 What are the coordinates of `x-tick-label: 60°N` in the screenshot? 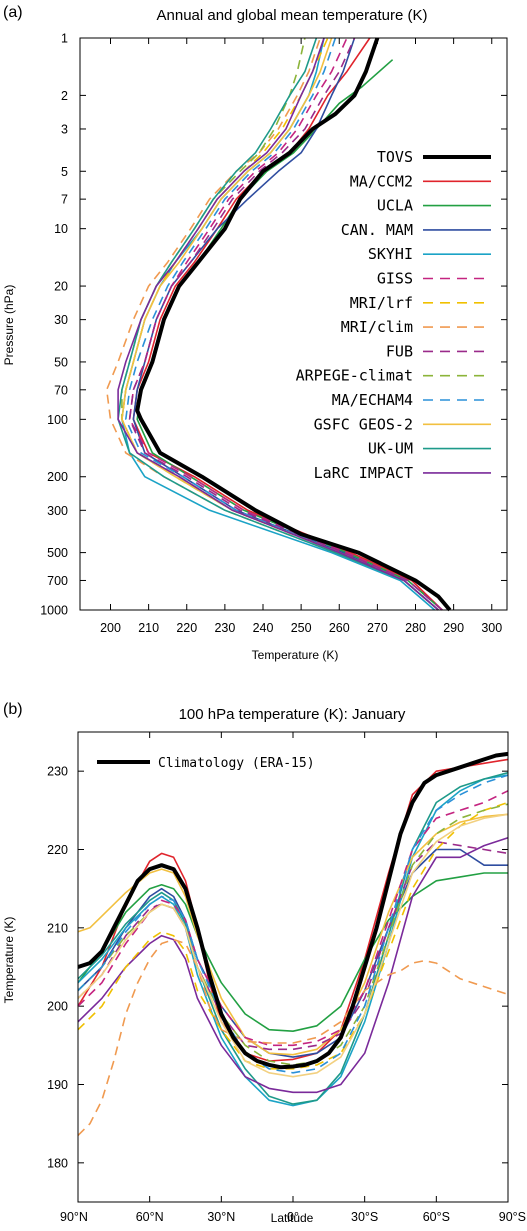 It's located at (150, 1217).